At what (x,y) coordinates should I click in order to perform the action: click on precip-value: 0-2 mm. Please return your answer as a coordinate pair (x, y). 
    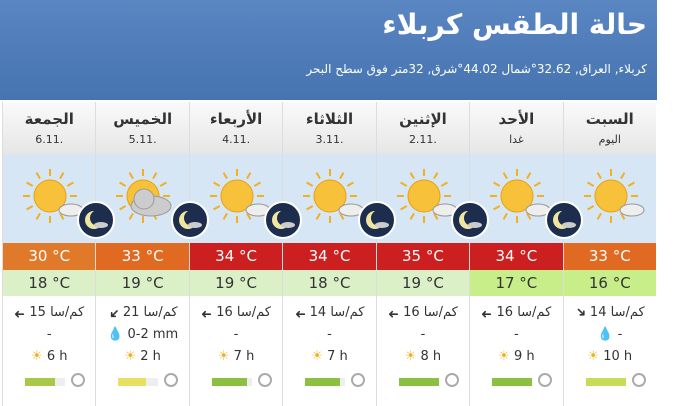
    Looking at the image, I should click on (153, 334).